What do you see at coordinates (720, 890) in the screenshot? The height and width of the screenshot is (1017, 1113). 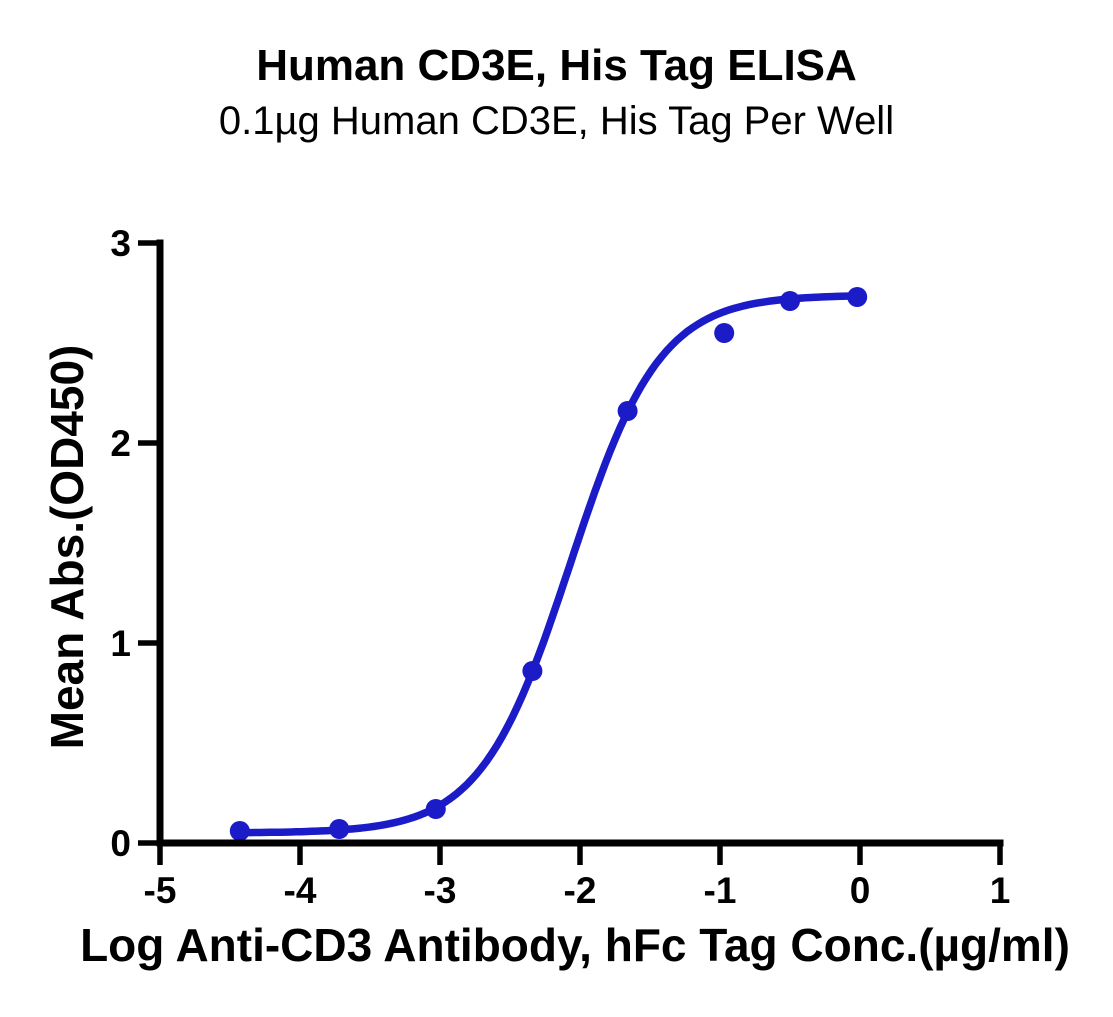 I see `x-tick-label: -1` at bounding box center [720, 890].